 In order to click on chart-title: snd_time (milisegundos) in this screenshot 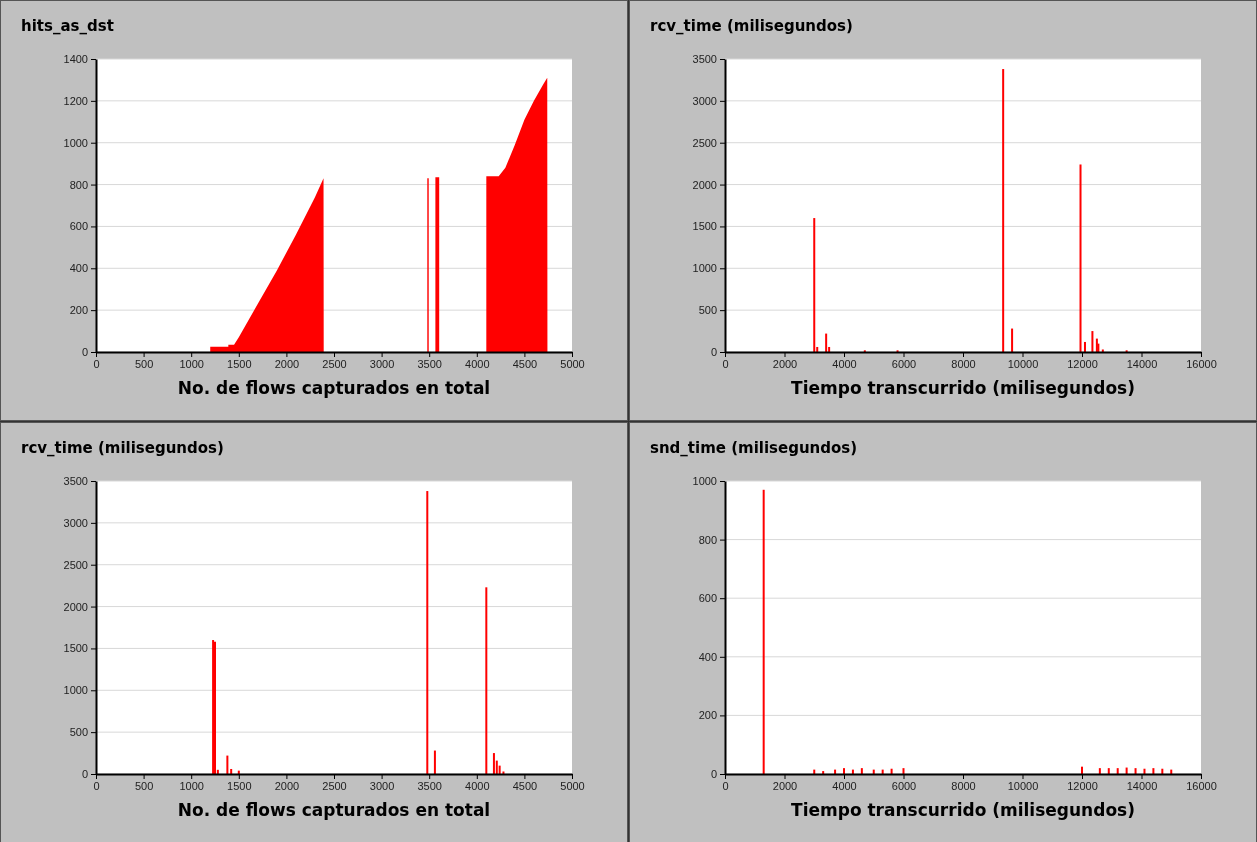, I will do `click(754, 448)`.